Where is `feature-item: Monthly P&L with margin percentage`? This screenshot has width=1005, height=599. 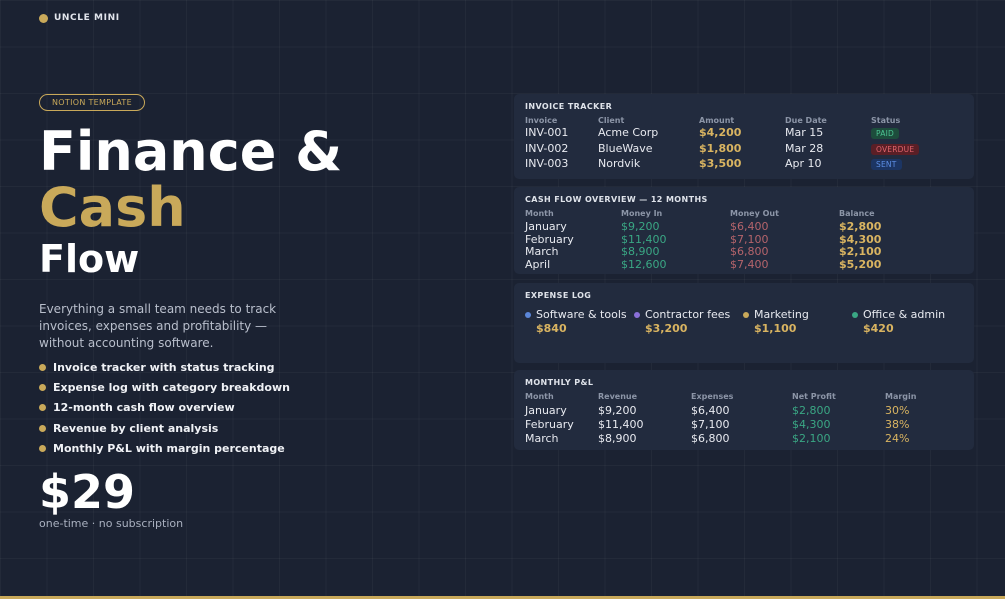
feature-item: Monthly P&L with margin percentage is located at coordinates (164, 448).